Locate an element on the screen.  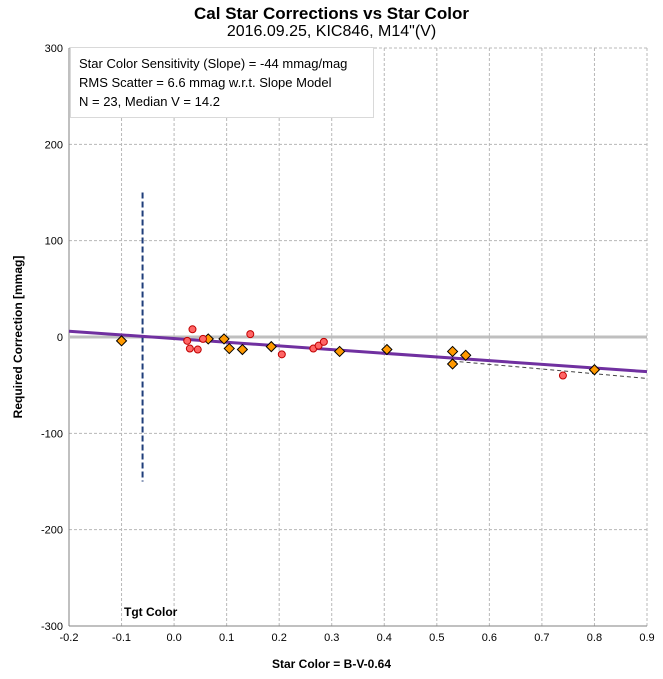
y-tick-label: 100 is located at coordinates (54, 242).